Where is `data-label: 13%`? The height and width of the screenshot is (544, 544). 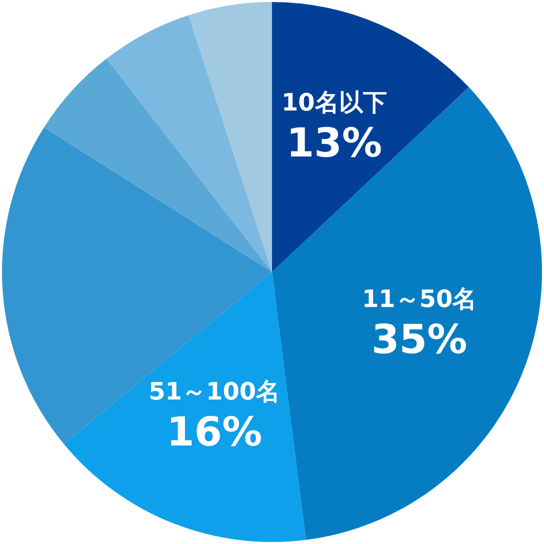 data-label: 13% is located at coordinates (334, 143).